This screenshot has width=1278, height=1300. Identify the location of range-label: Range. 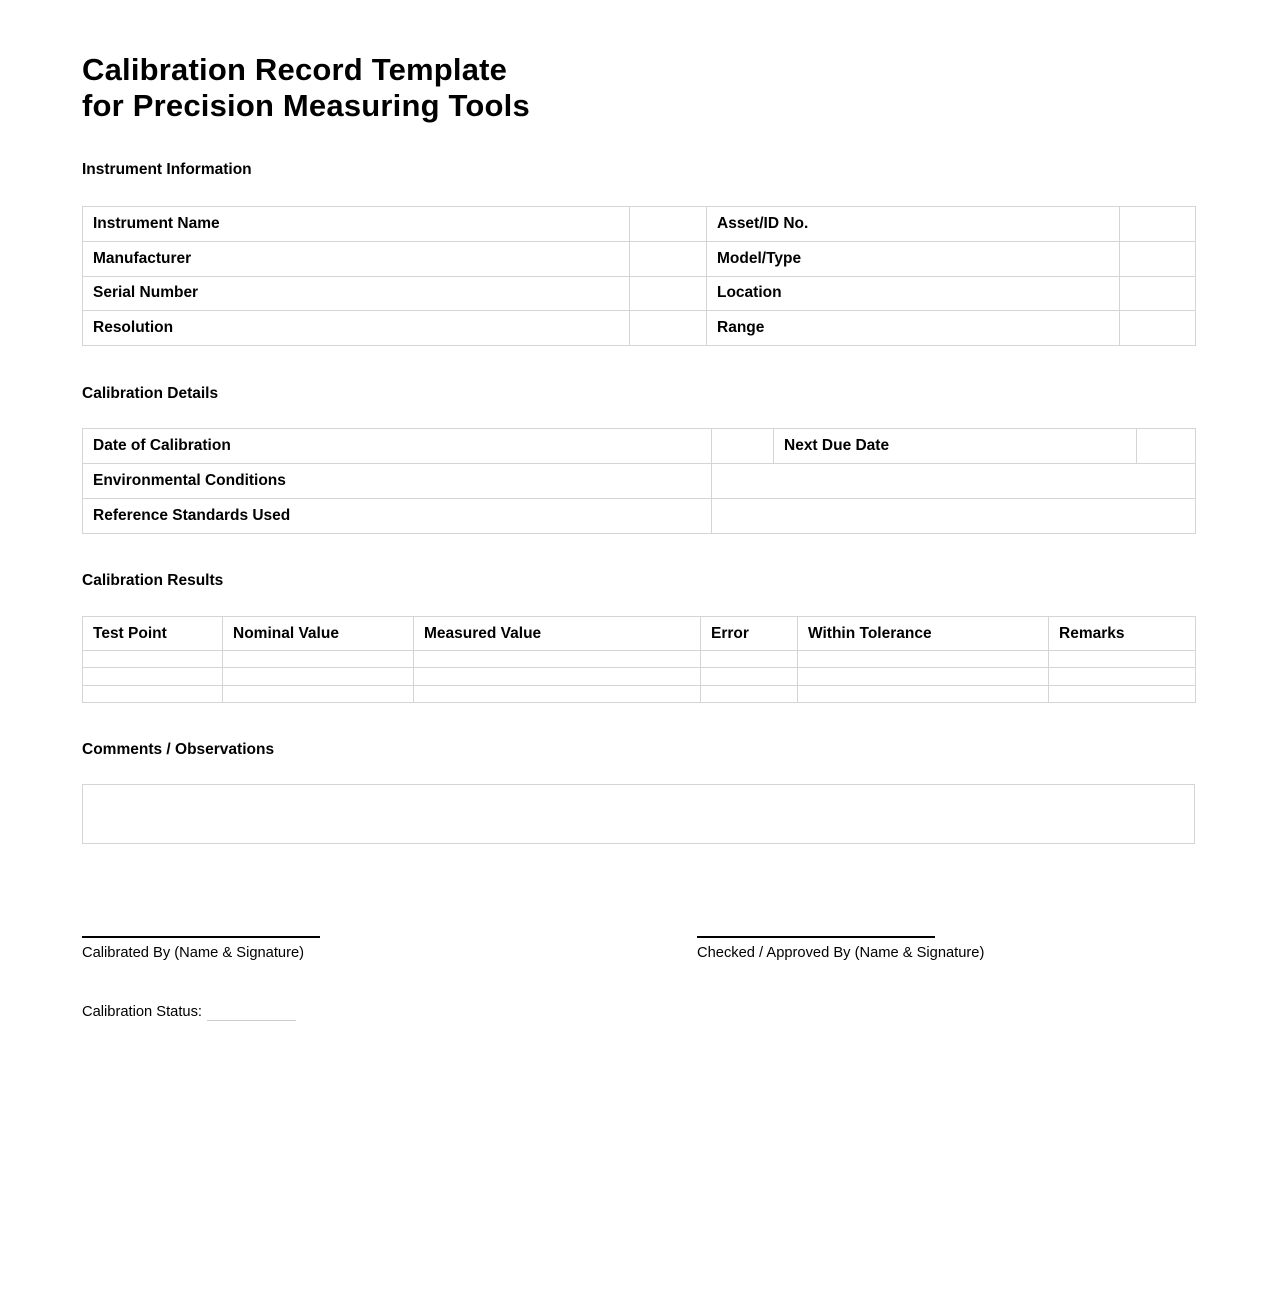
(913, 328).